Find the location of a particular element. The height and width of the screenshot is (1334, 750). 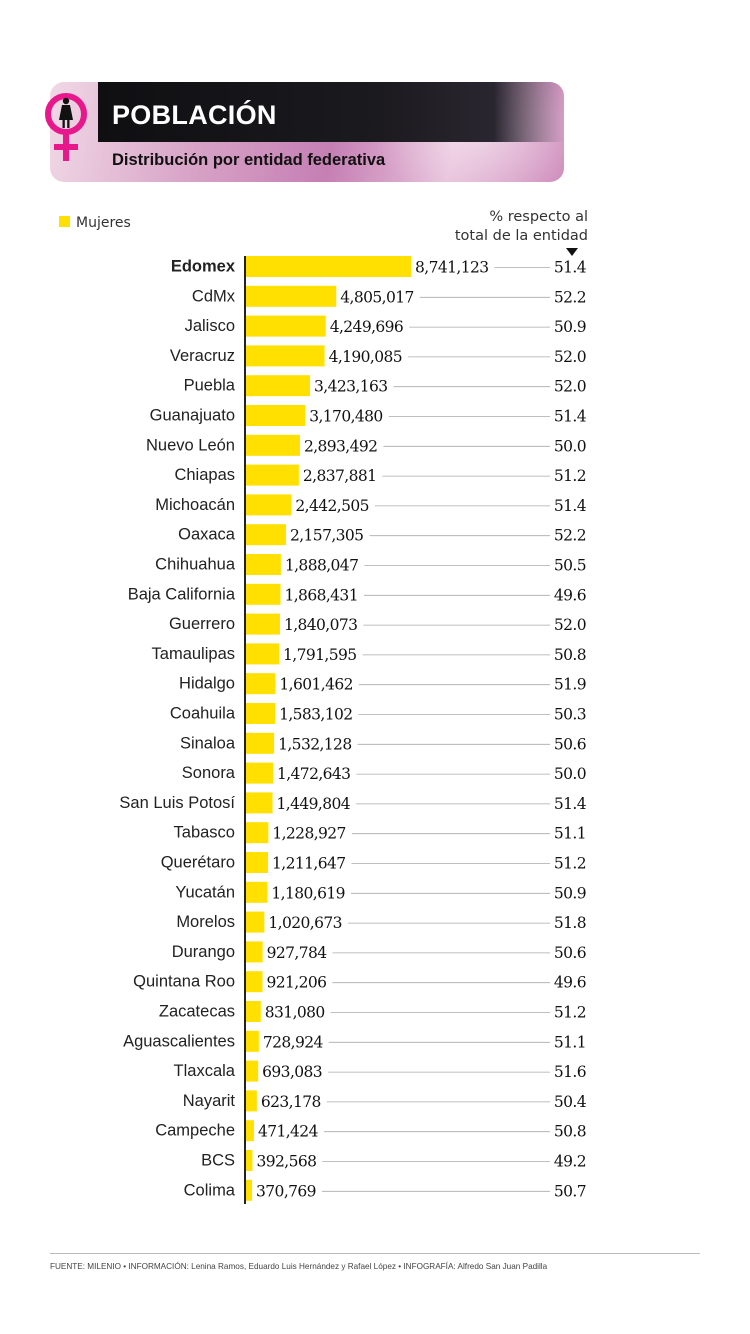

page-subtitle: Distribución por entidad federativa is located at coordinates (249, 160).